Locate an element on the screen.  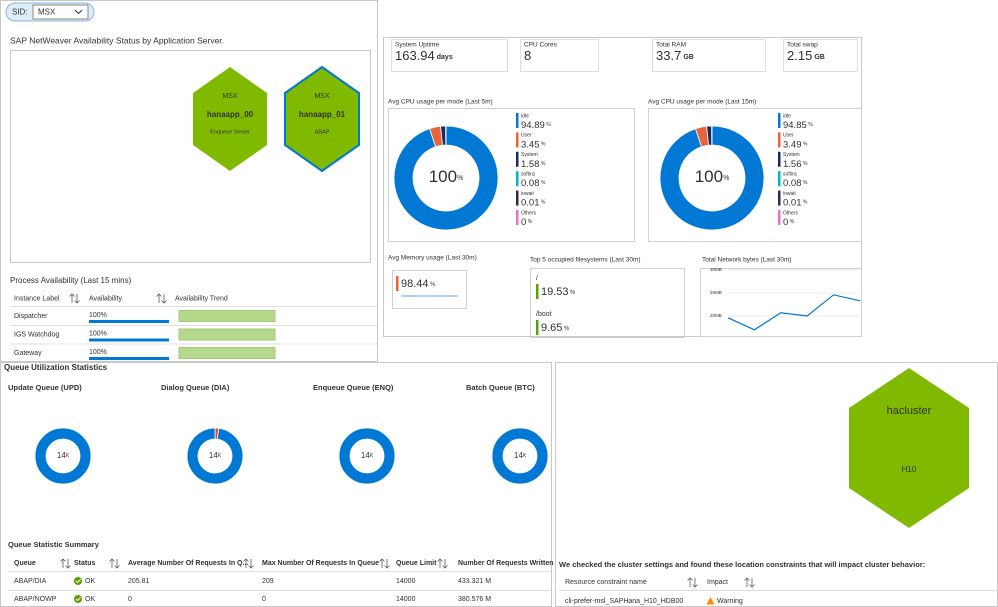
filesystem-value: 9.65% is located at coordinates (555, 328).